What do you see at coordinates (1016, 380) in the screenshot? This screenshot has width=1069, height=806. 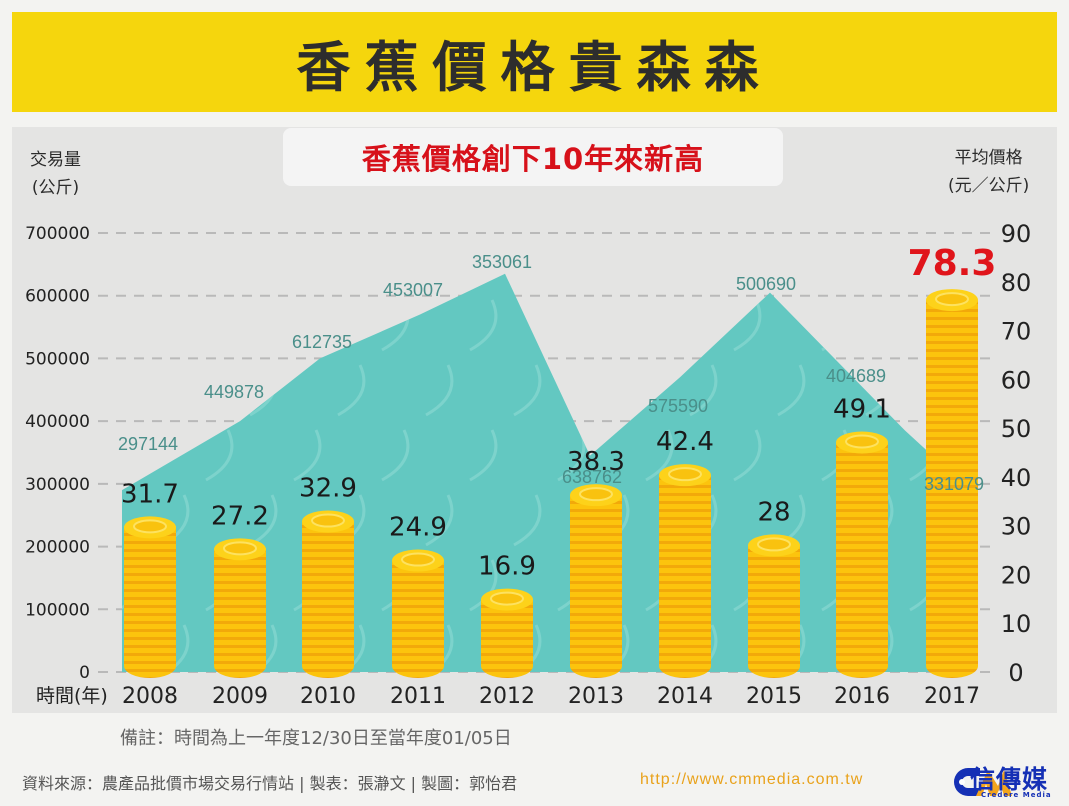 I see `right-tick-label: 60` at bounding box center [1016, 380].